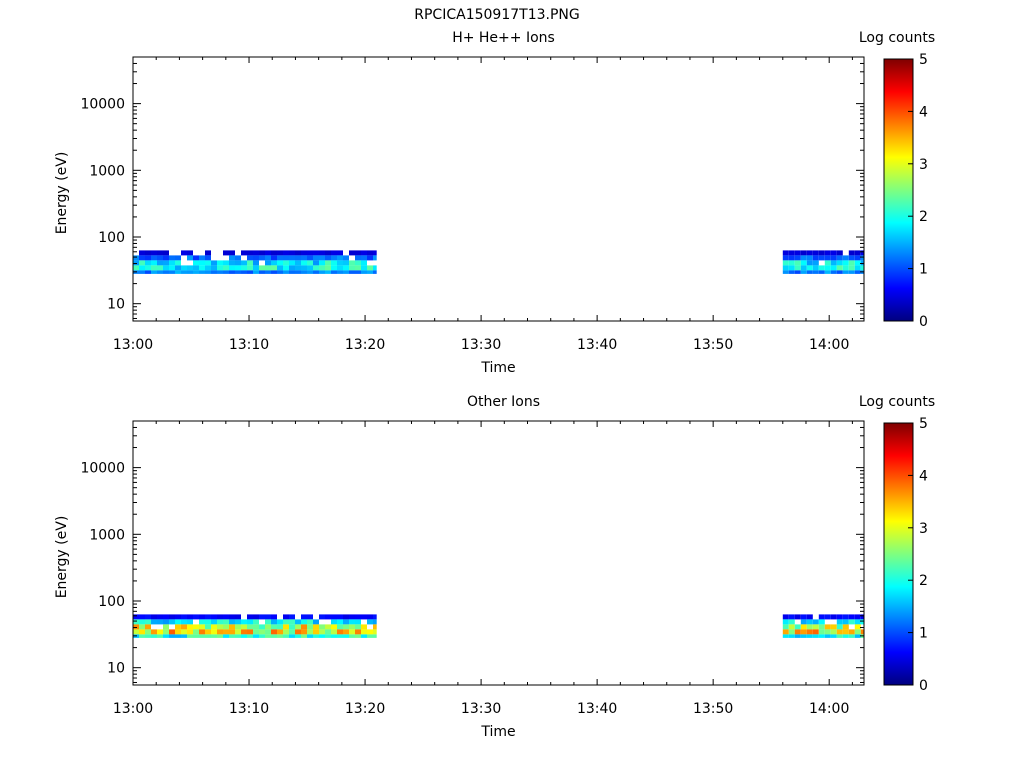 The height and width of the screenshot is (768, 1024). Describe the element at coordinates (496, 15) in the screenshot. I see `figure-title: RPCICA150917T13.PNG` at that location.